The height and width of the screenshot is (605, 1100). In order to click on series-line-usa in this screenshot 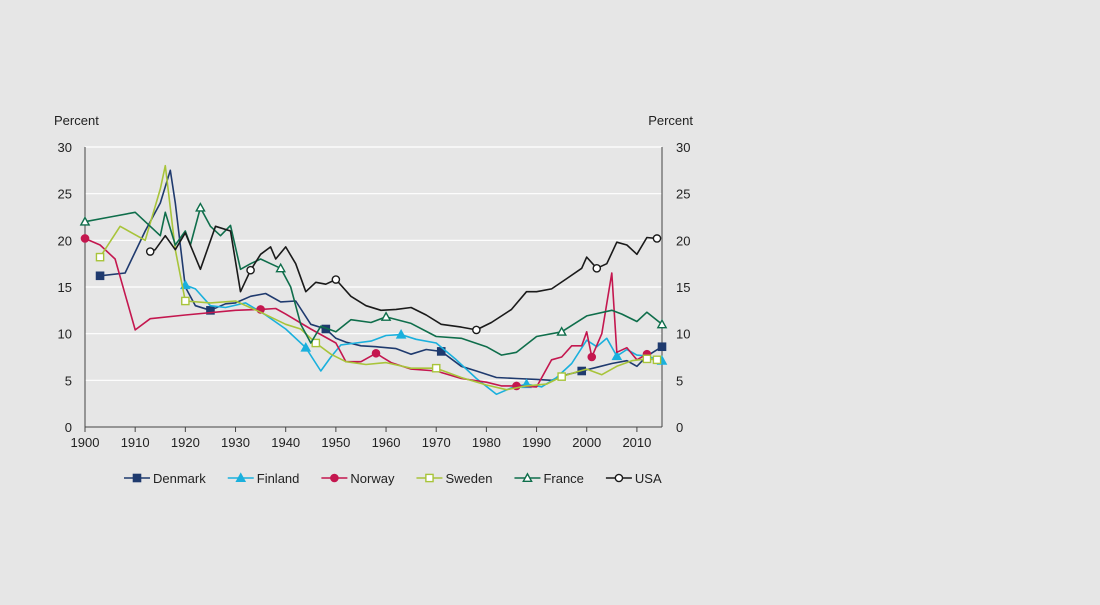, I will do `click(403, 278)`.